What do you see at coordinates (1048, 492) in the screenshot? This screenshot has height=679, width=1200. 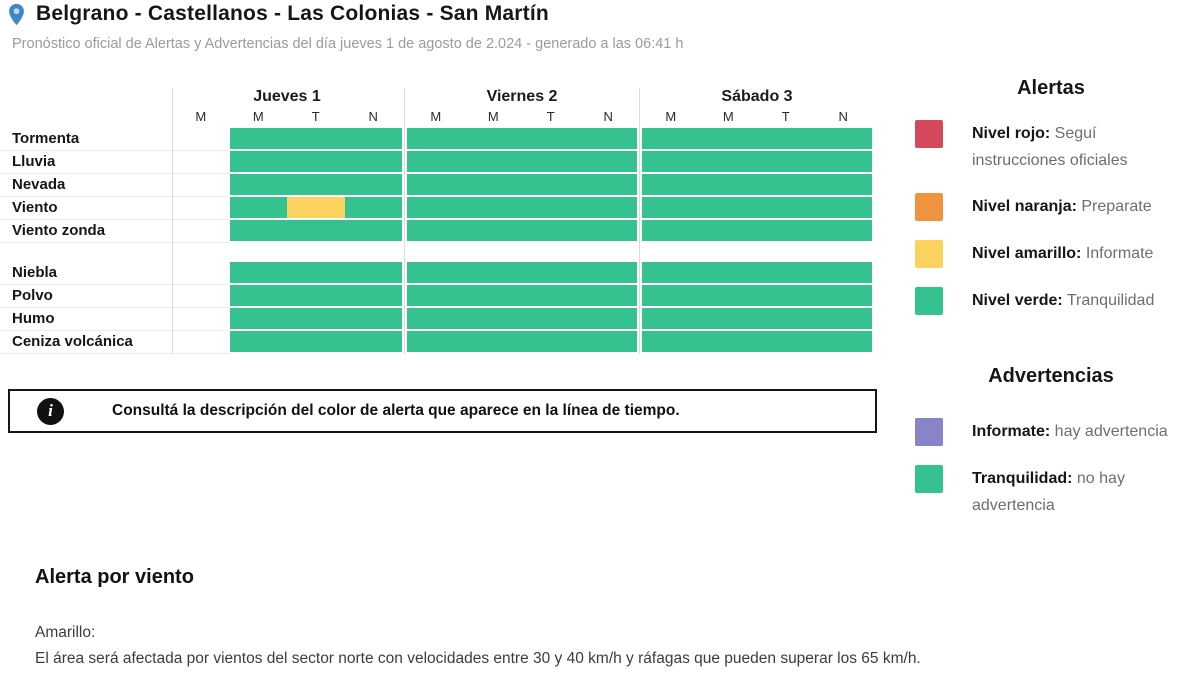 I see `legend-item-text: Tranquilidad: no hay advertencia` at bounding box center [1048, 492].